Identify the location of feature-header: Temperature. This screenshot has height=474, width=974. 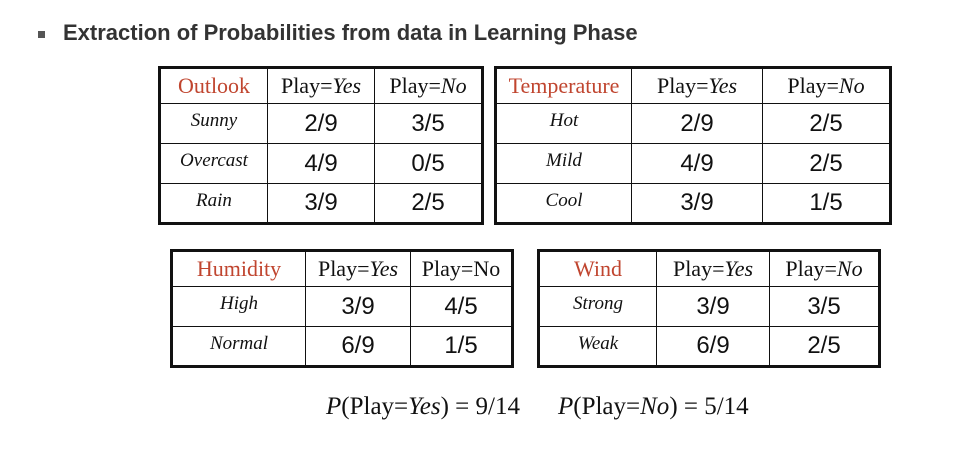
(563, 85).